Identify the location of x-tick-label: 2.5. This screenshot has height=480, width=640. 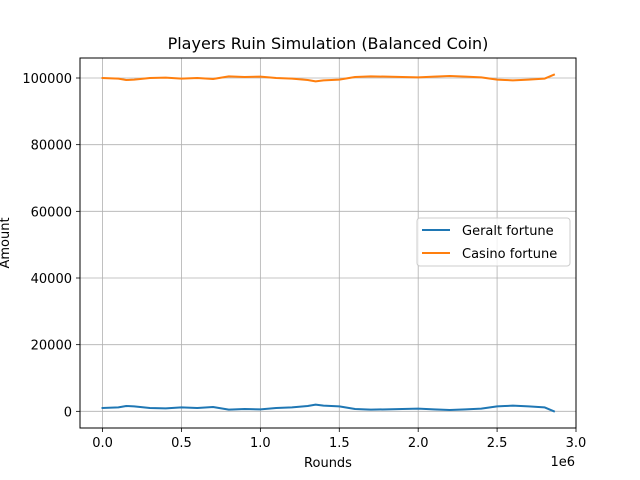
(497, 443).